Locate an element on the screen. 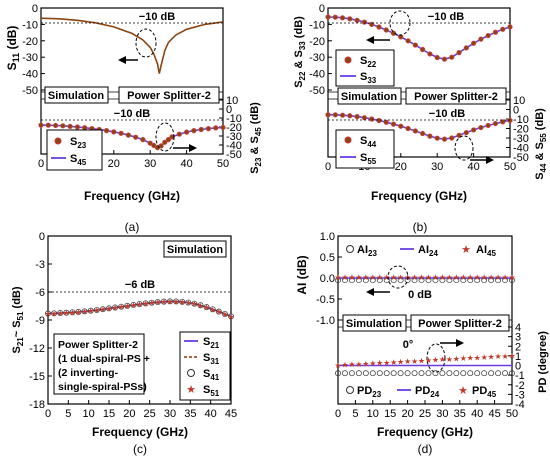 This screenshot has width=550, height=460. panel-d-xtick-label-1: 5 is located at coordinates (355, 414).